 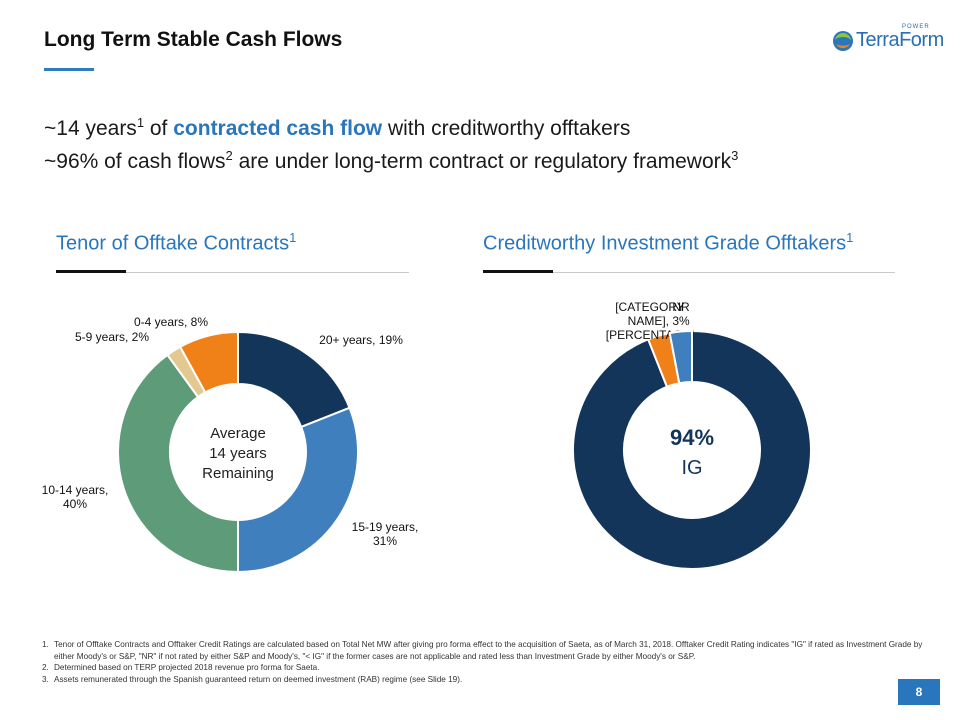 What do you see at coordinates (916, 27) in the screenshot?
I see `logo-superscript: POWER` at bounding box center [916, 27].